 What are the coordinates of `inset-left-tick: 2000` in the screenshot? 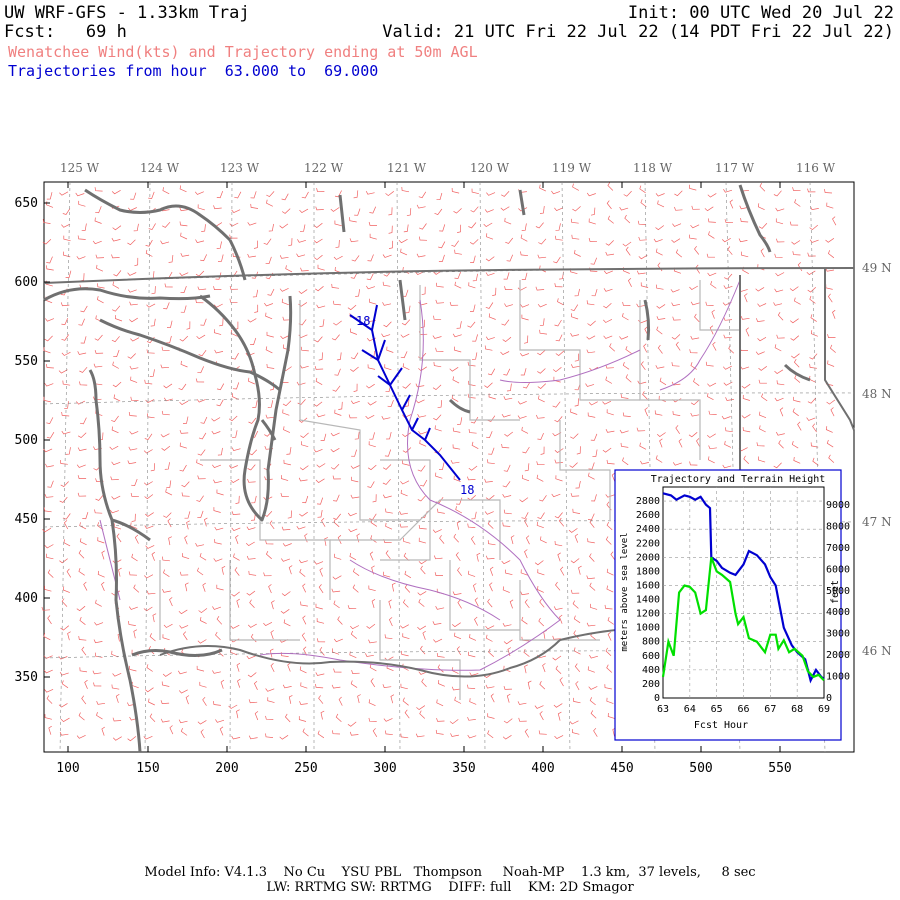 It's located at (648, 557).